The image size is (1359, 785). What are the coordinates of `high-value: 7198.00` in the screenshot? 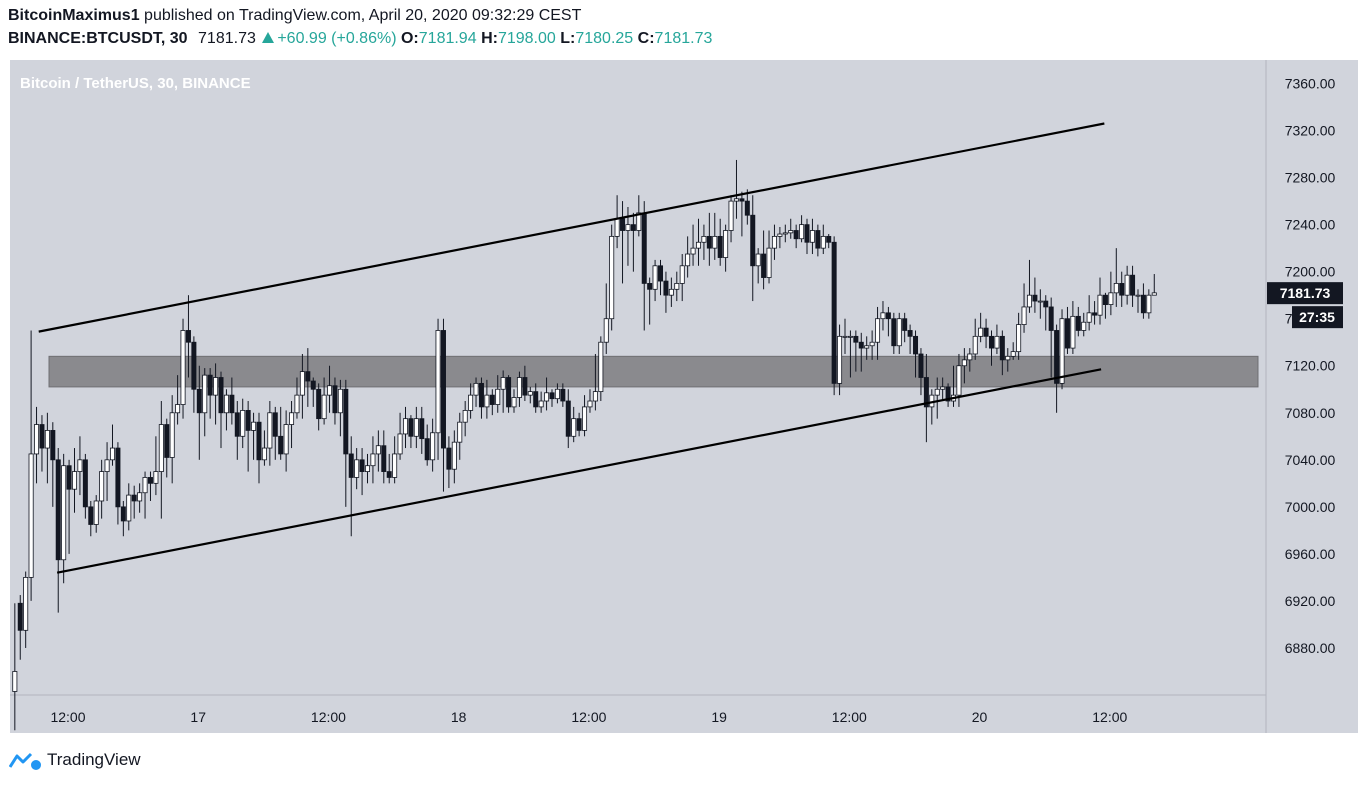 It's located at (526, 38).